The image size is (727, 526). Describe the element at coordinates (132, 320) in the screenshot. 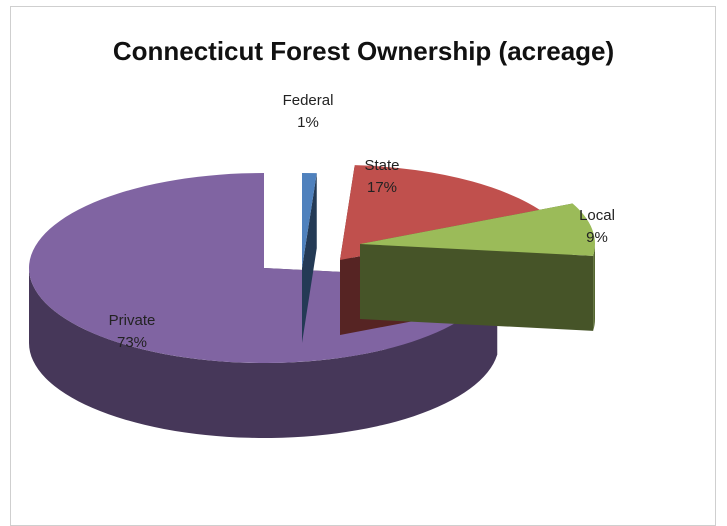

I see `slice-label-private: Private` at that location.